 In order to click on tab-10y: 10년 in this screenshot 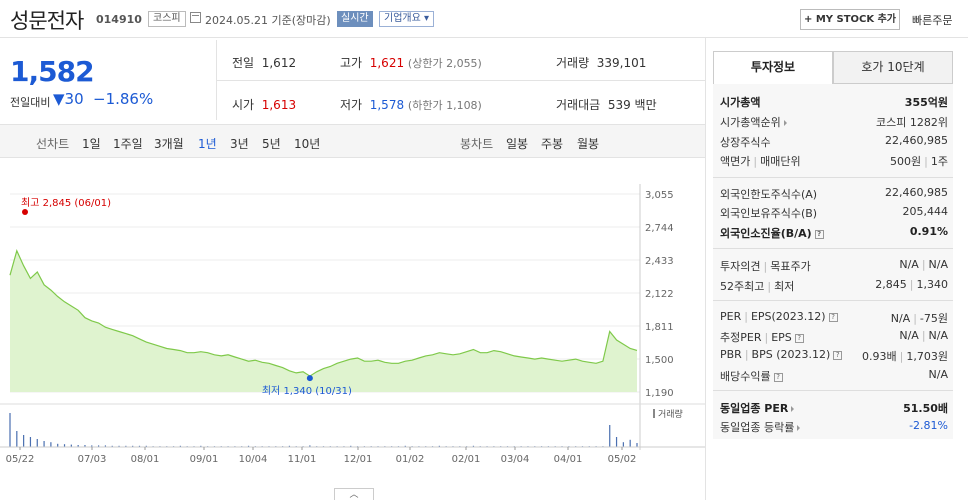, I will do `click(307, 144)`.